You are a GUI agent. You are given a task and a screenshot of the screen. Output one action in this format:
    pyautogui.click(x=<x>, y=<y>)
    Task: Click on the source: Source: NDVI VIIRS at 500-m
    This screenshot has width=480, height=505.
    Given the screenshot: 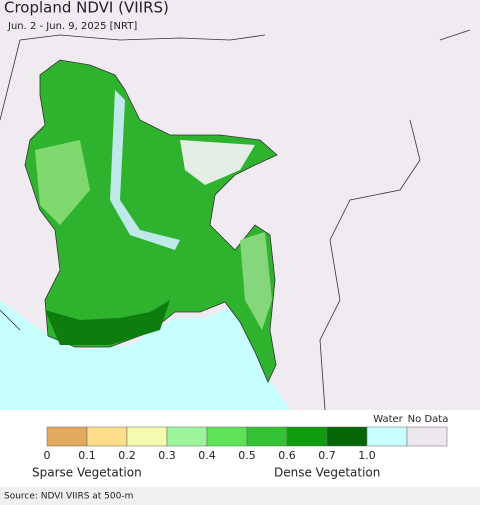 What is the action you would take?
    pyautogui.click(x=68, y=497)
    